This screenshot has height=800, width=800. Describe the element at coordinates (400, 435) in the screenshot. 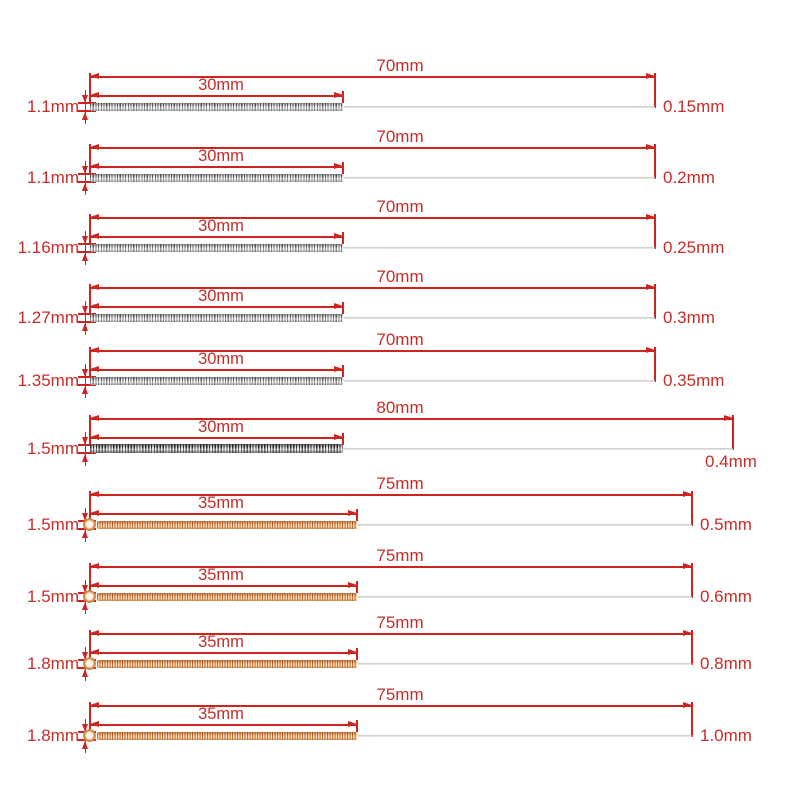

I see `needle-row: 1.5mm 80mm 30mm 0.4mm` at that location.